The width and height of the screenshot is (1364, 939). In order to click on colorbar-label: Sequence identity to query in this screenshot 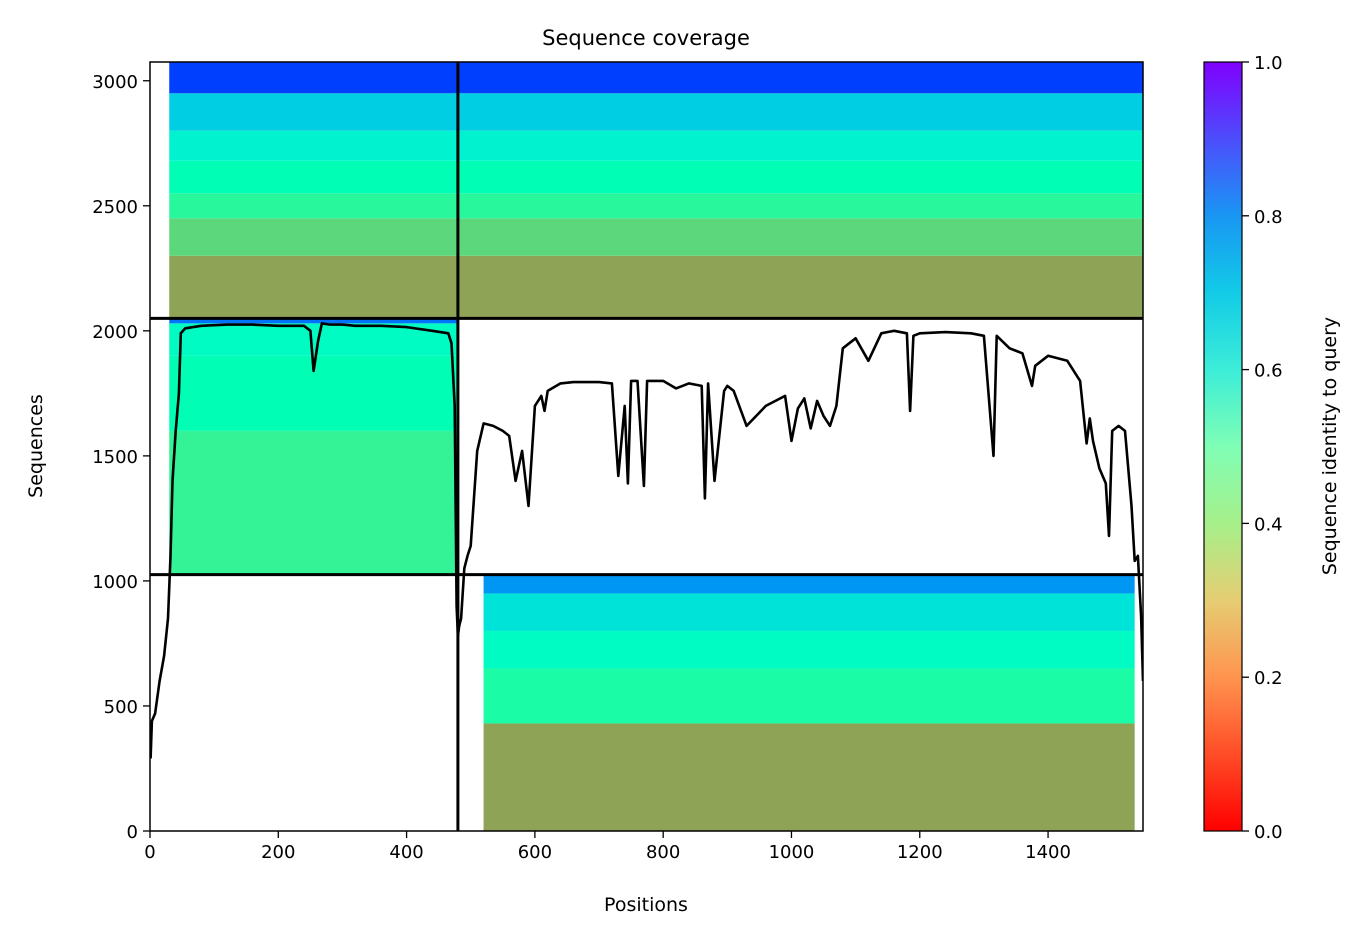, I will do `click(1330, 446)`.